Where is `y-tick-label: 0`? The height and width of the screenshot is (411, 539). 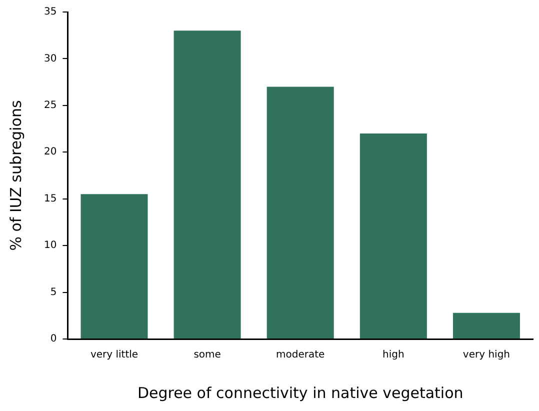
y-tick-label: 0 is located at coordinates (53, 339).